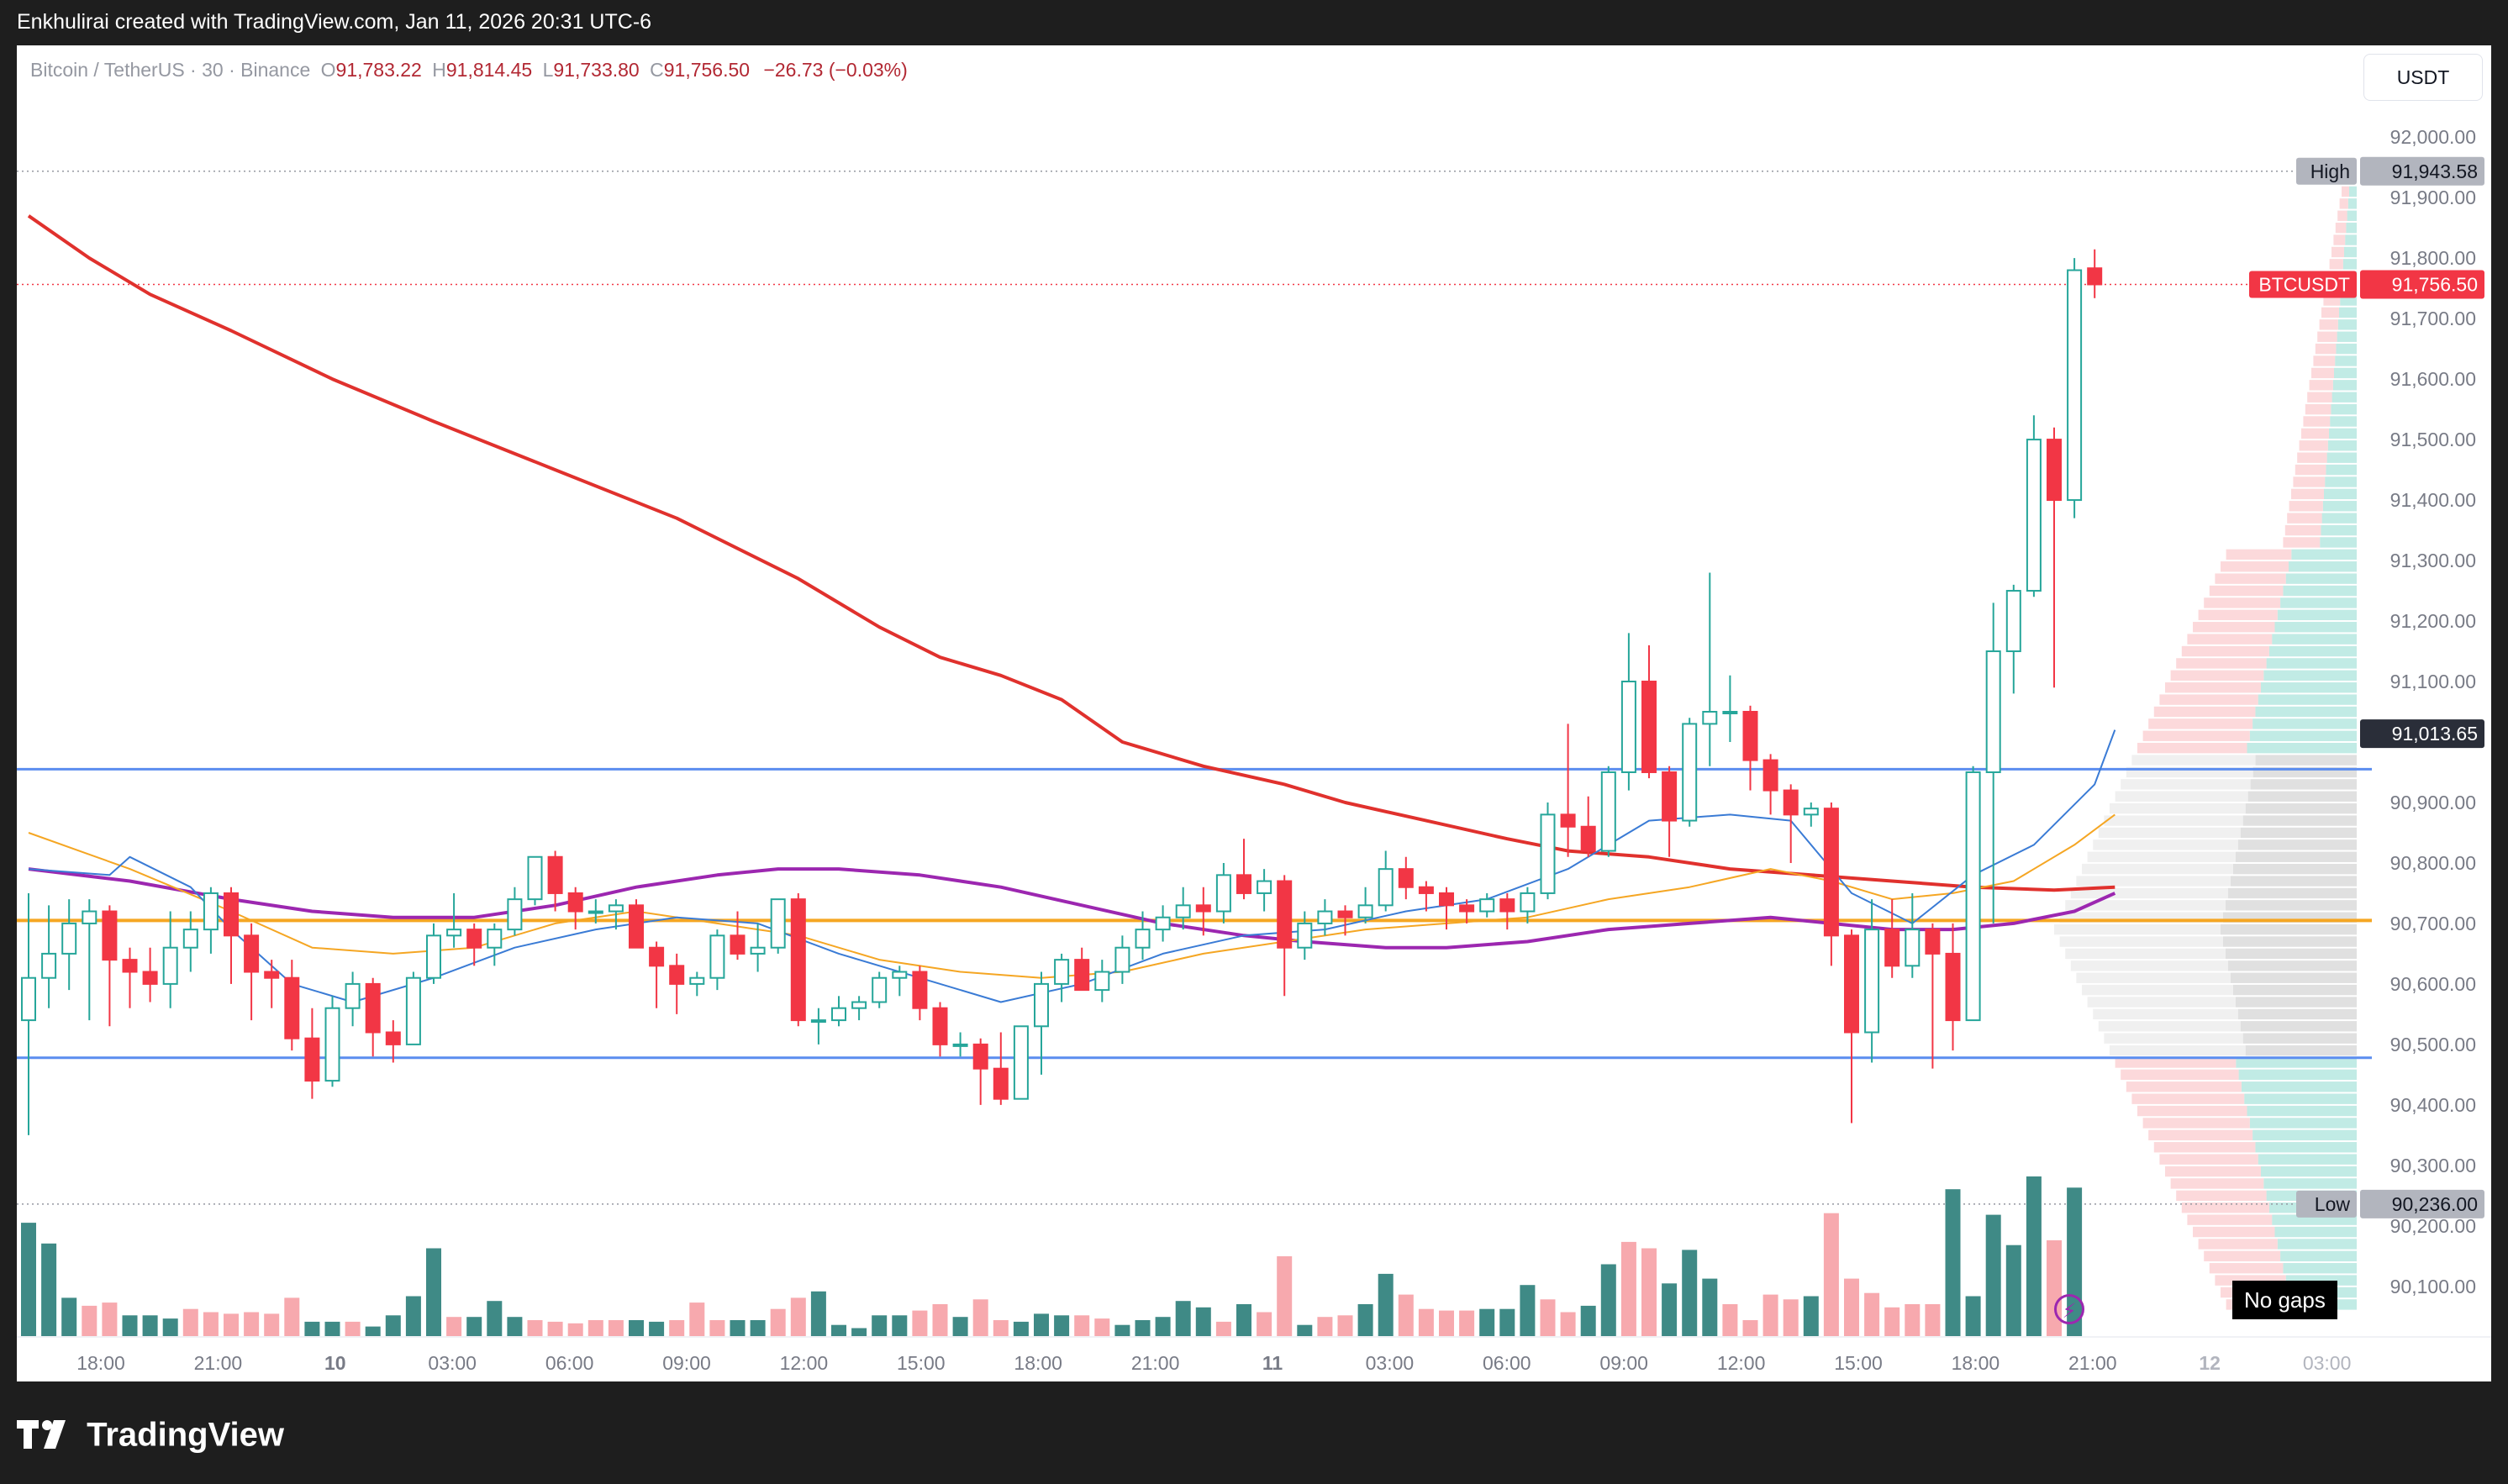  I want to click on y-axis-tick-label: 90,700.00, so click(2433, 924).